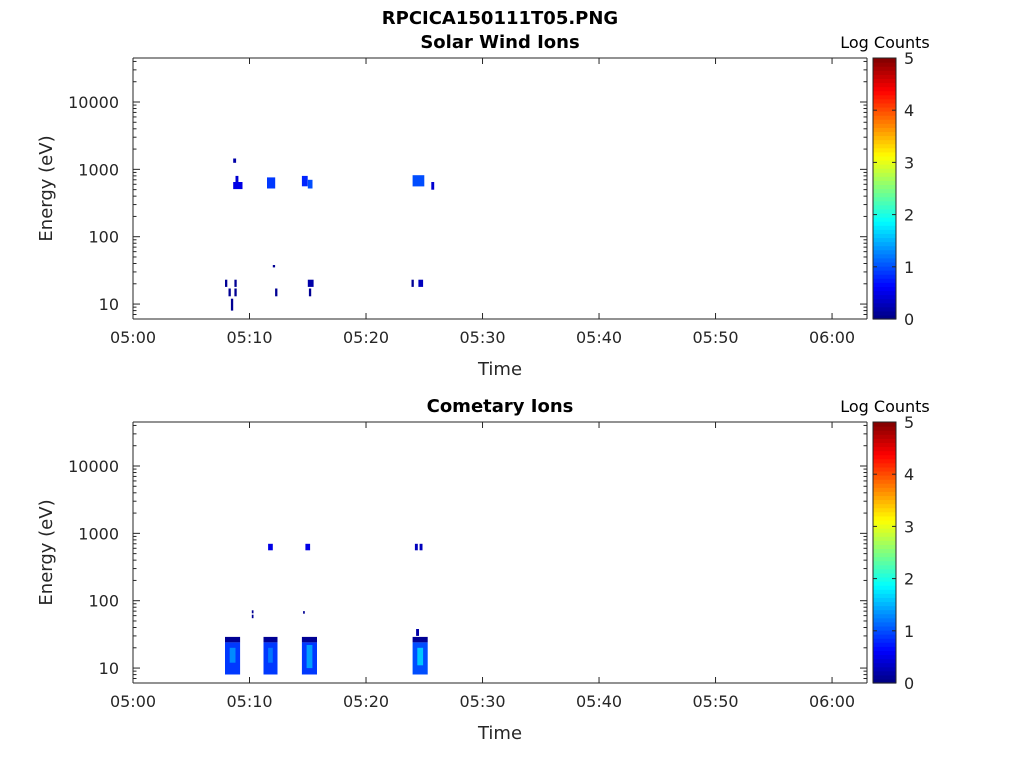 This screenshot has width=1024, height=768. I want to click on colorbar-frame, so click(884, 188).